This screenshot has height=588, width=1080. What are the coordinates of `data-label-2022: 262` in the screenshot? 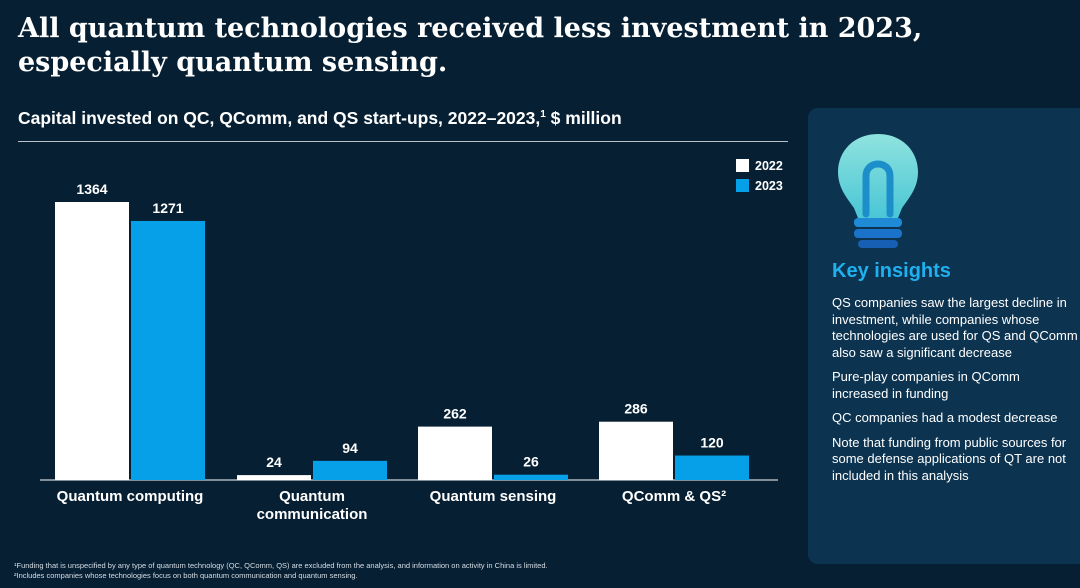 It's located at (455, 414).